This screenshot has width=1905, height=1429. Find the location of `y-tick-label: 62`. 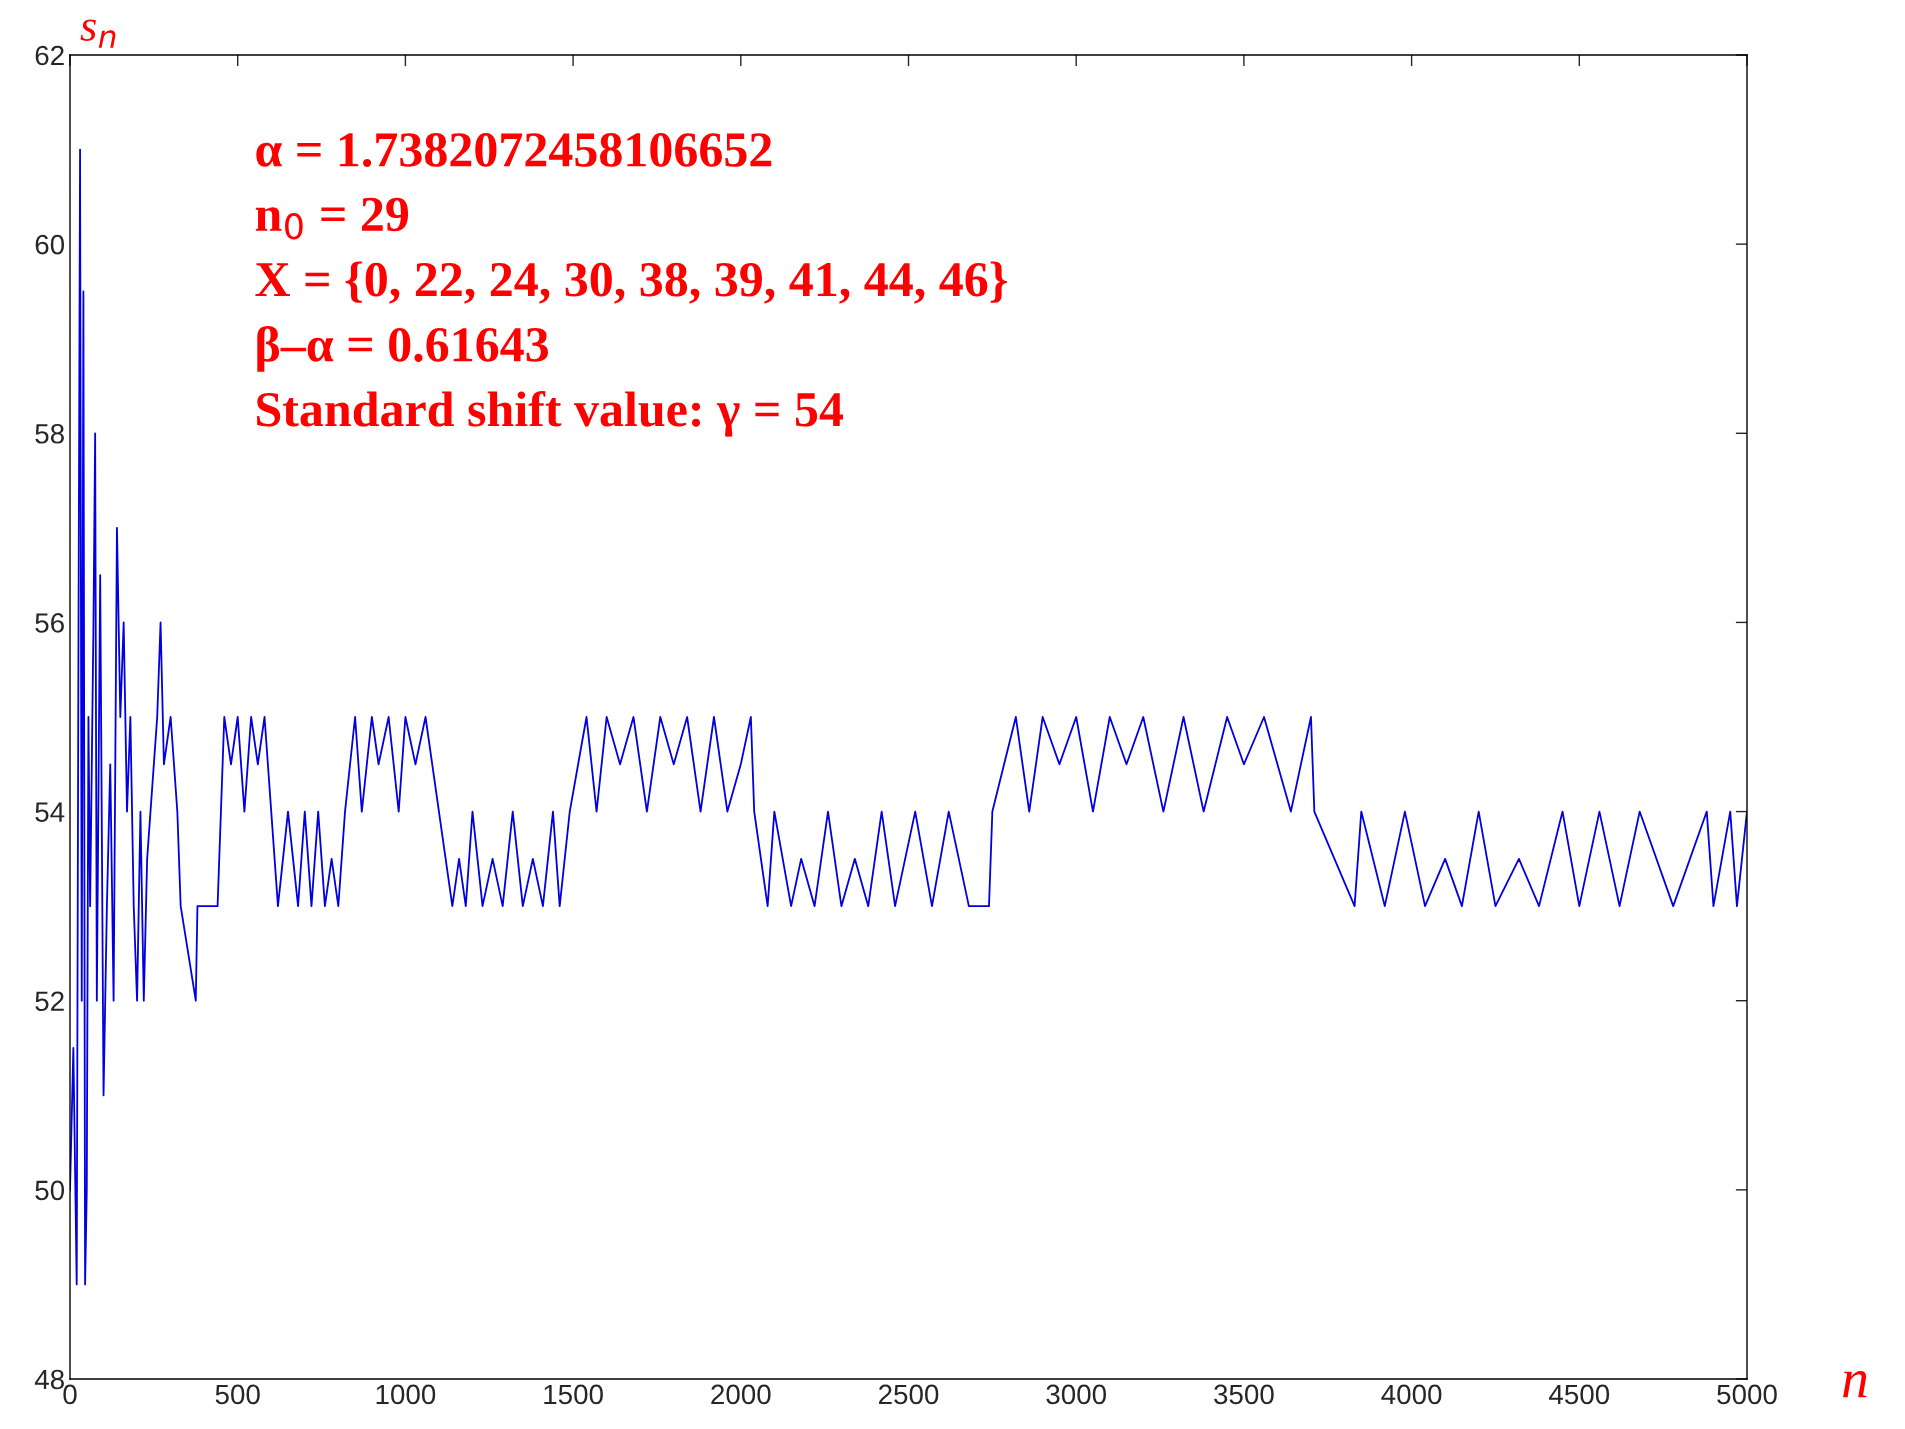

y-tick-label: 62 is located at coordinates (49, 55).